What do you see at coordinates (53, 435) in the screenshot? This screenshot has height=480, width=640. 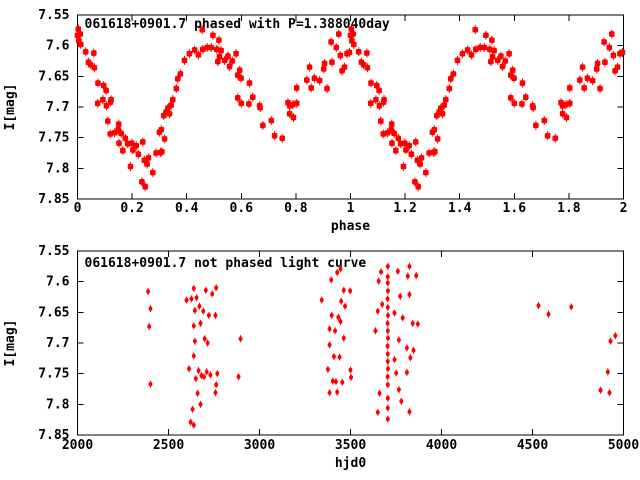 I see `y-tick-label: 7.85` at bounding box center [53, 435].